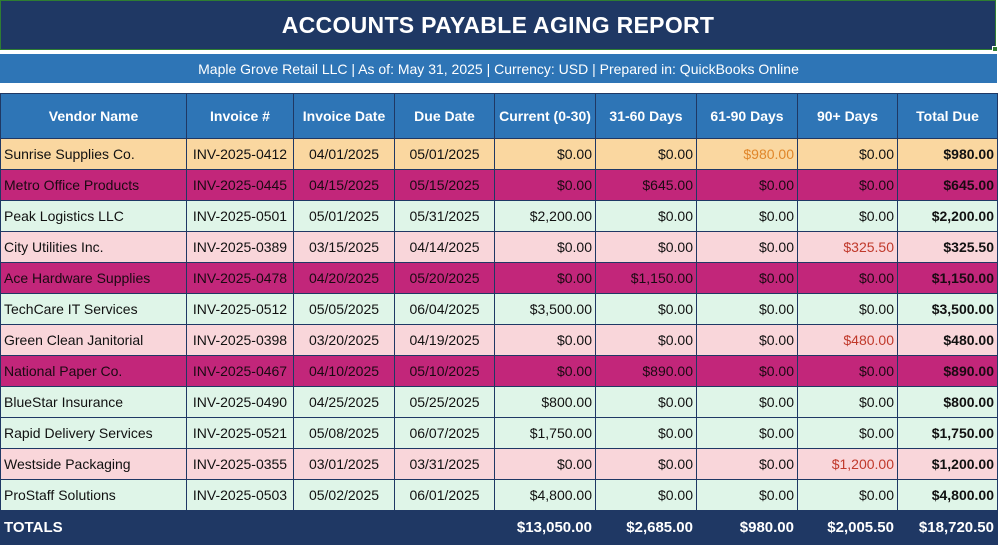  What do you see at coordinates (93, 309) in the screenshot?
I see `vendor-cell: TechCare IT Services` at bounding box center [93, 309].